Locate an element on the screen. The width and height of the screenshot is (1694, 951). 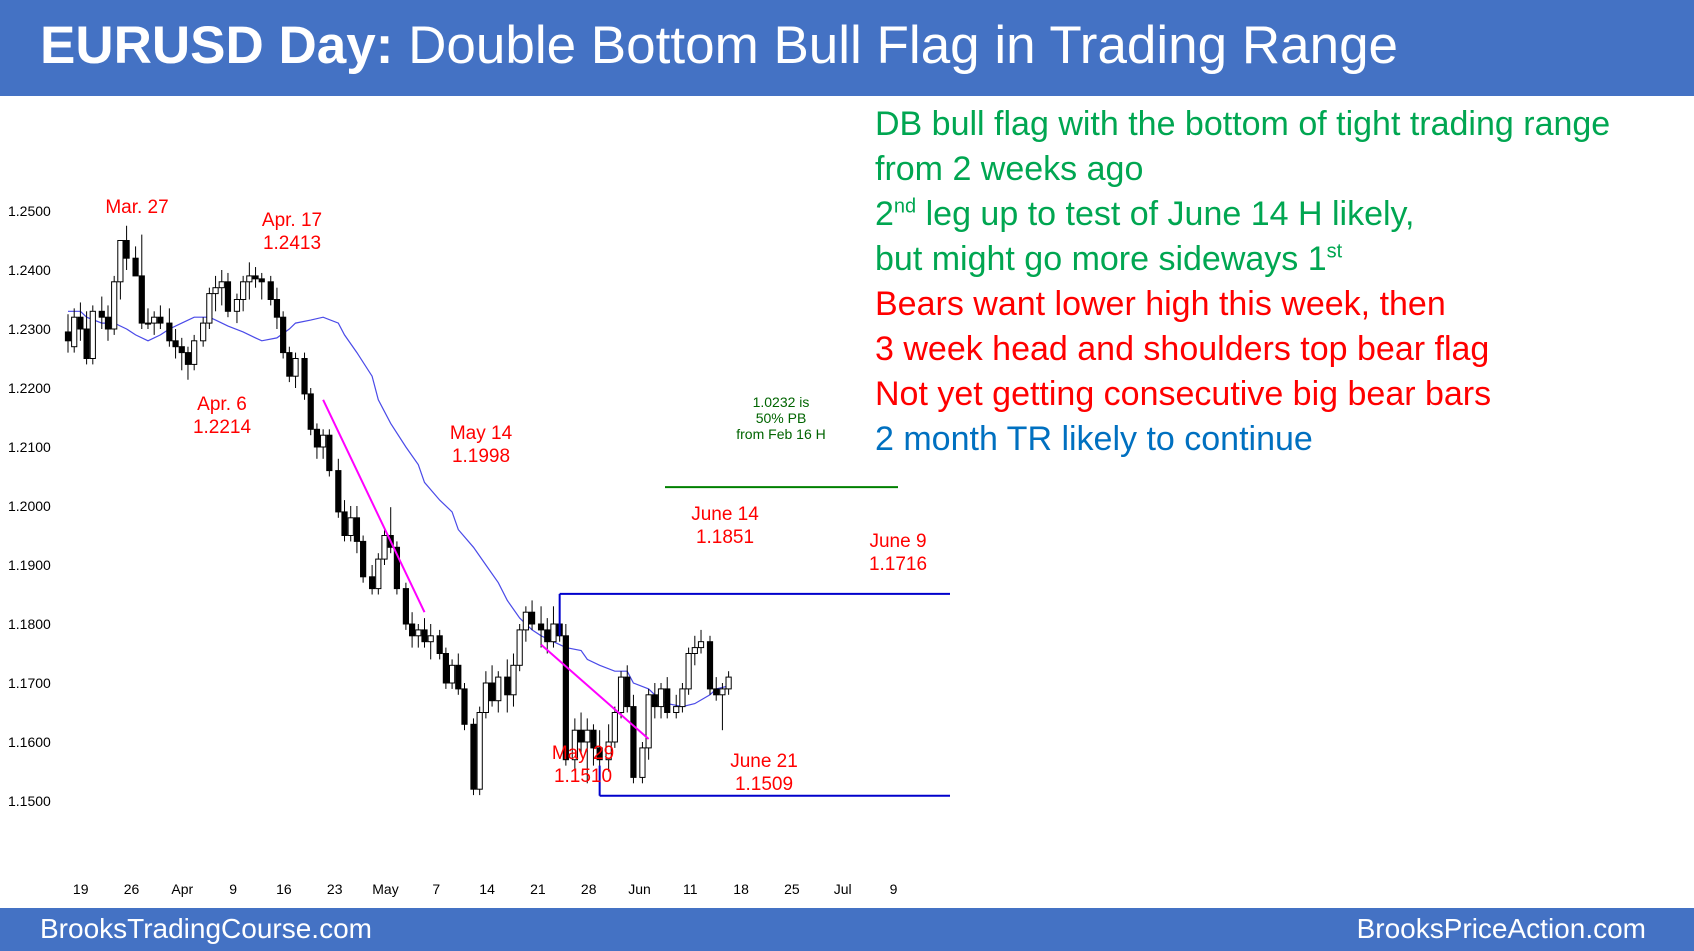
note-line: but might go more sideways 1st is located at coordinates (1275, 259).